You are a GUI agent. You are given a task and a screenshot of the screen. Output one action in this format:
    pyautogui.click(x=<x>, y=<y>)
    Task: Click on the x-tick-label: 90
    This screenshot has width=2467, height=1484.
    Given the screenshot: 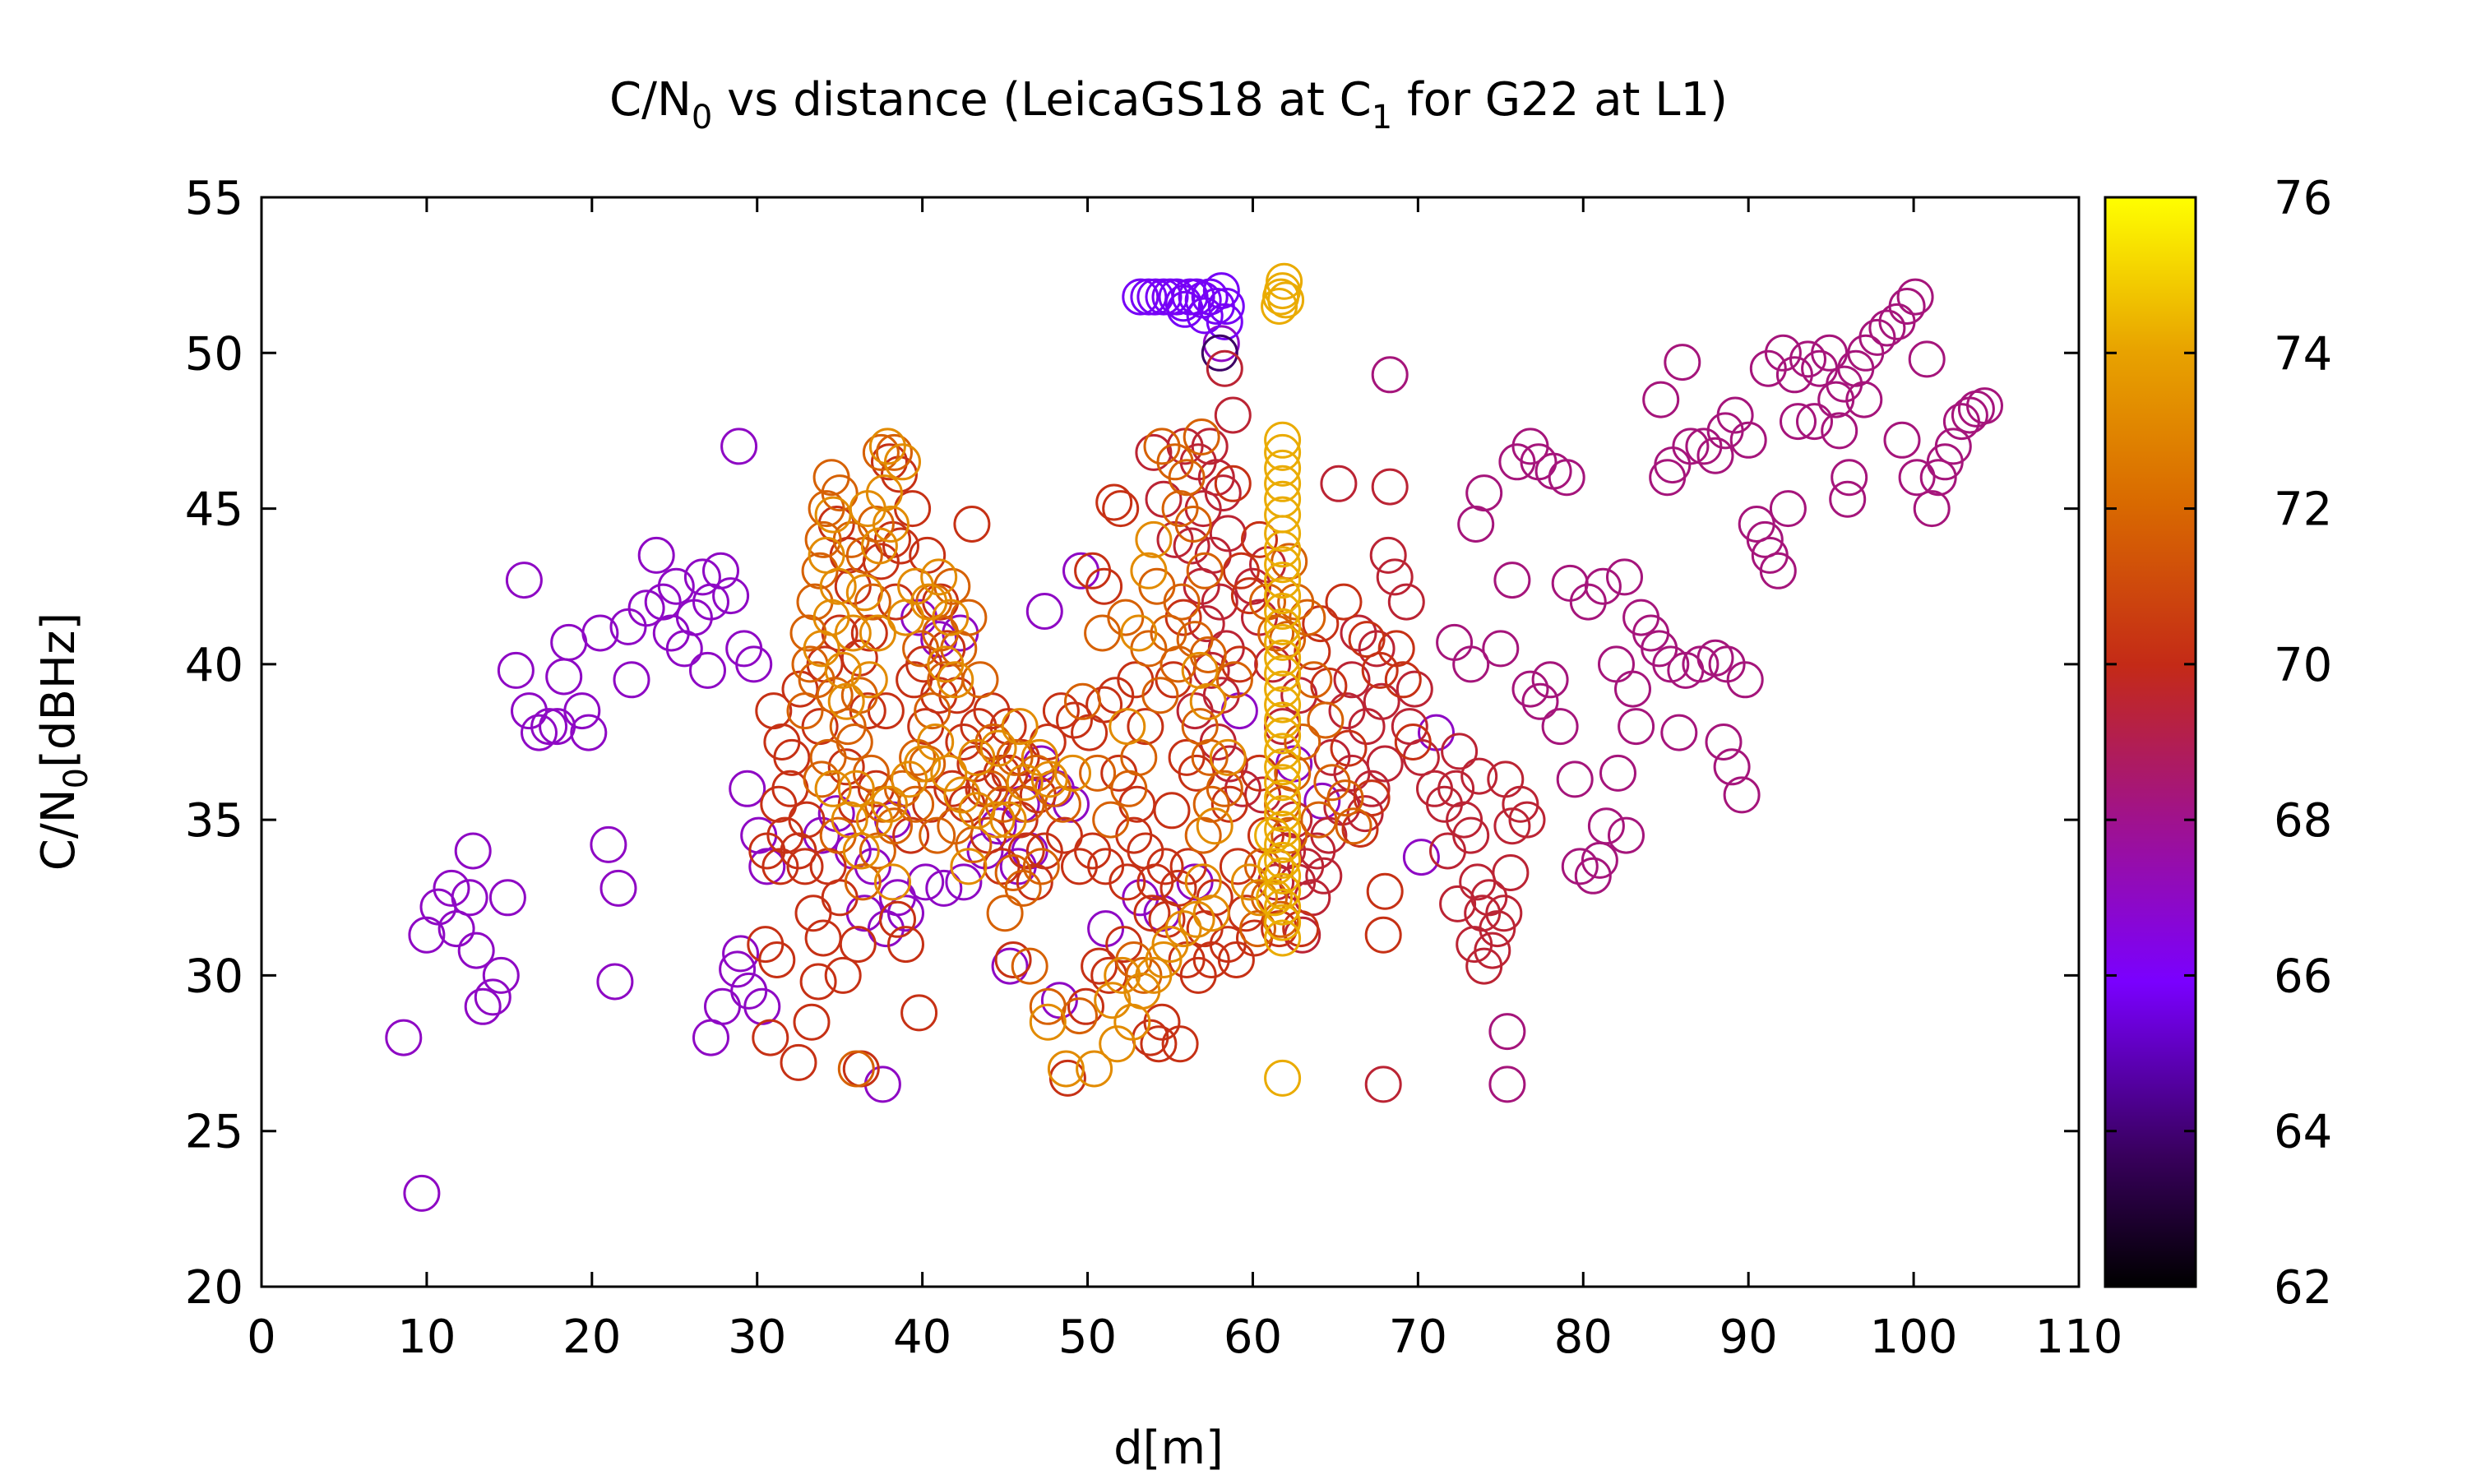 What is the action you would take?
    pyautogui.click(x=1749, y=1338)
    